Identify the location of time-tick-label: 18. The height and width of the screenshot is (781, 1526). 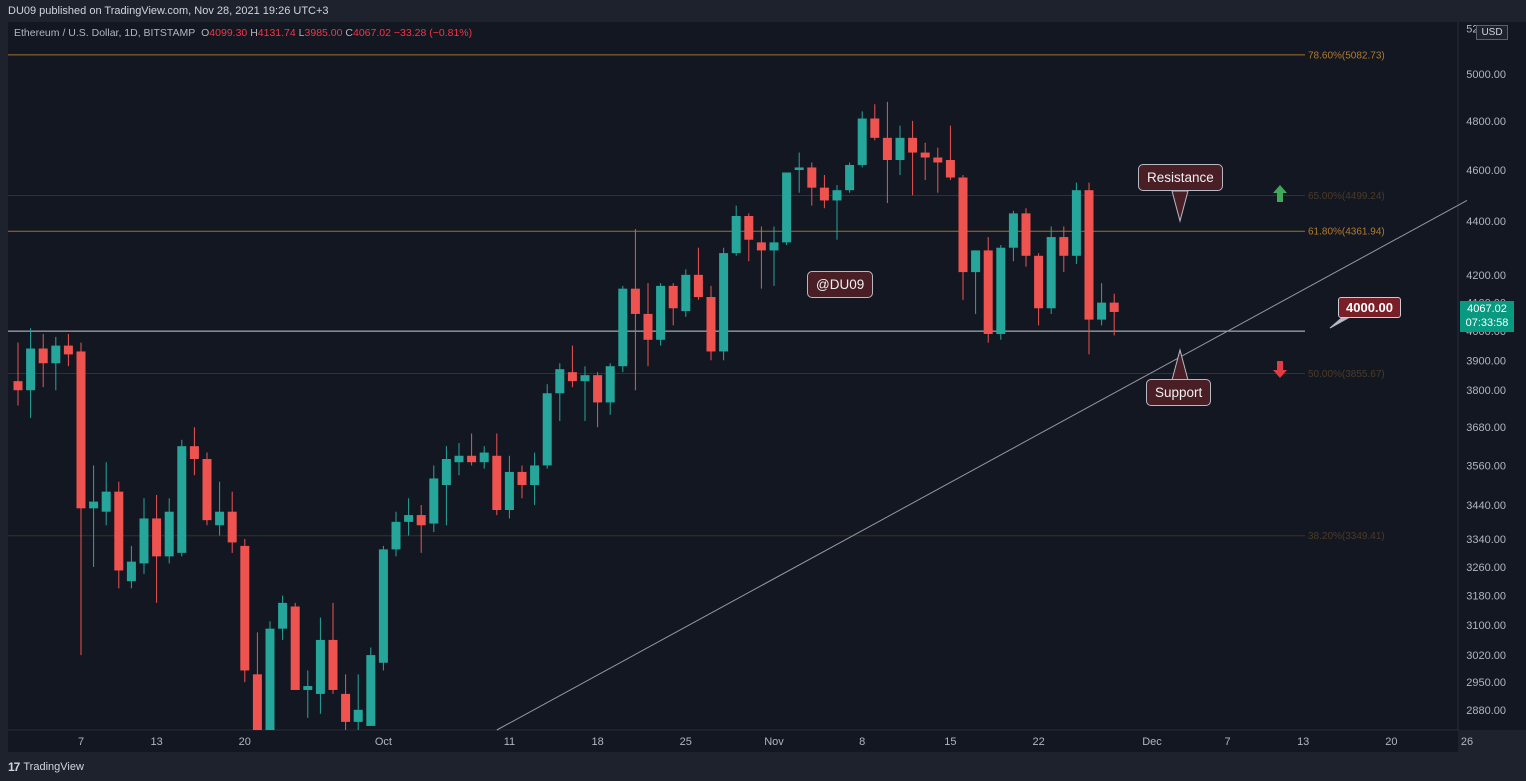
(597, 742).